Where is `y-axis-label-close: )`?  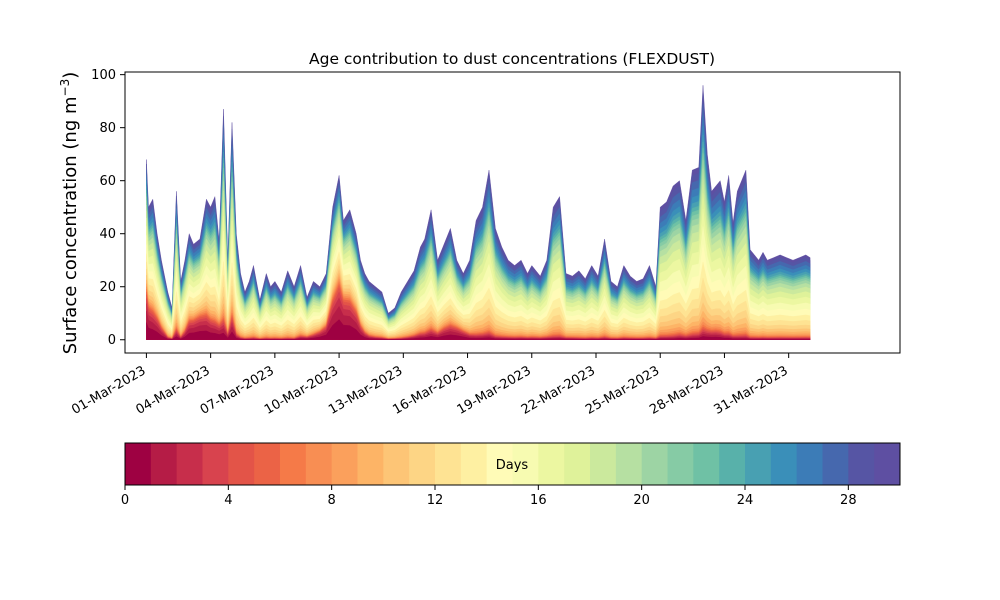
y-axis-label-close: ) is located at coordinates (70, 75).